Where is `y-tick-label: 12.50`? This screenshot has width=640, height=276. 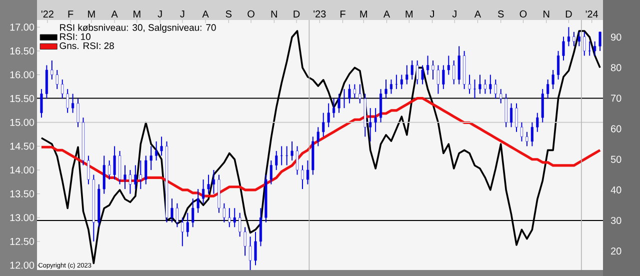
y-tick-label: 12.50 is located at coordinates (22, 241).